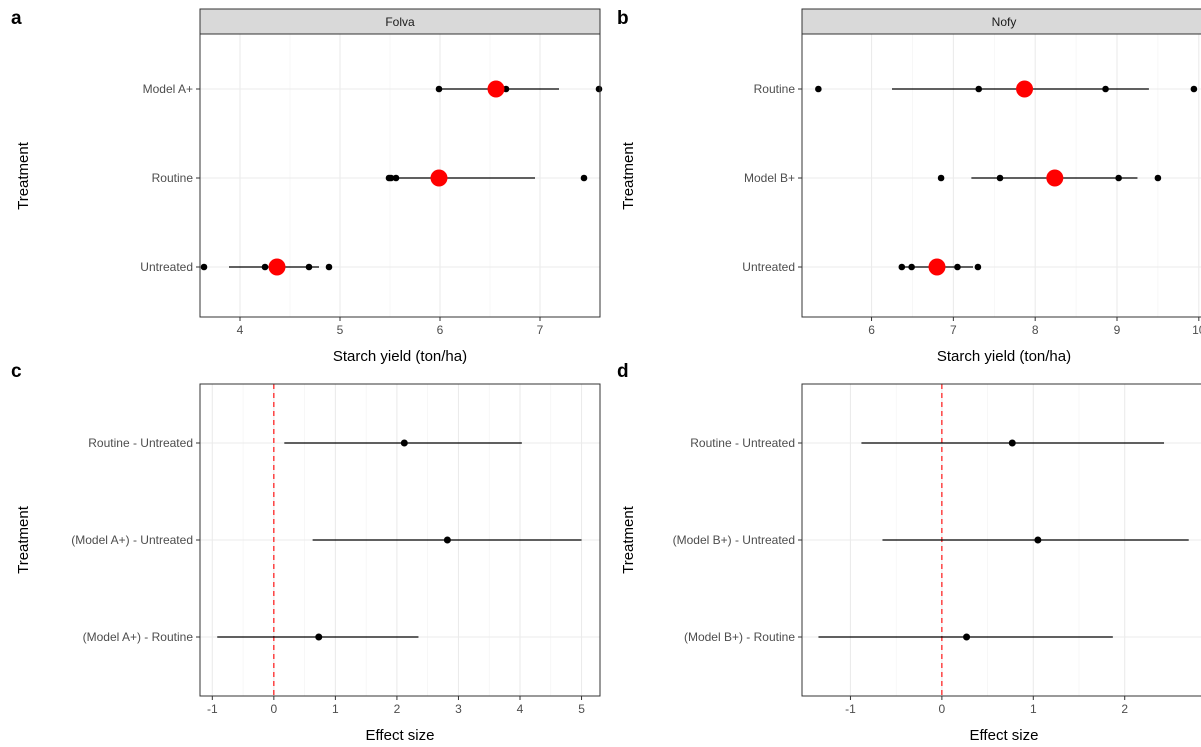 Image resolution: width=1201 pixels, height=747 pixels. I want to click on x-tick-label: 8, so click(1035, 330).